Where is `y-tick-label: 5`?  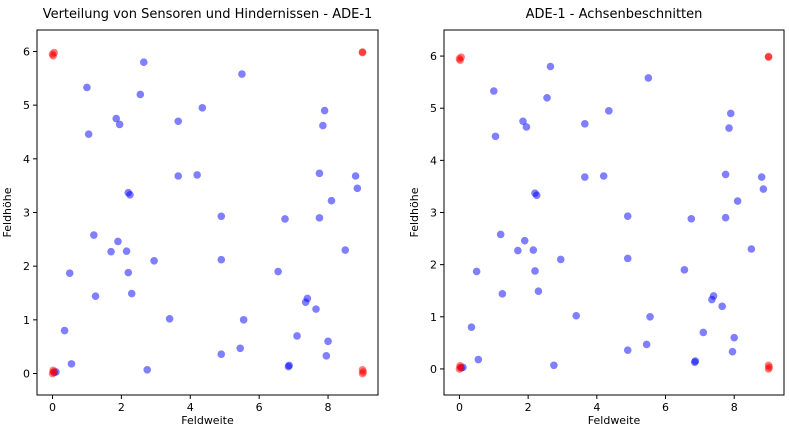
y-tick-label: 5 is located at coordinates (26, 105).